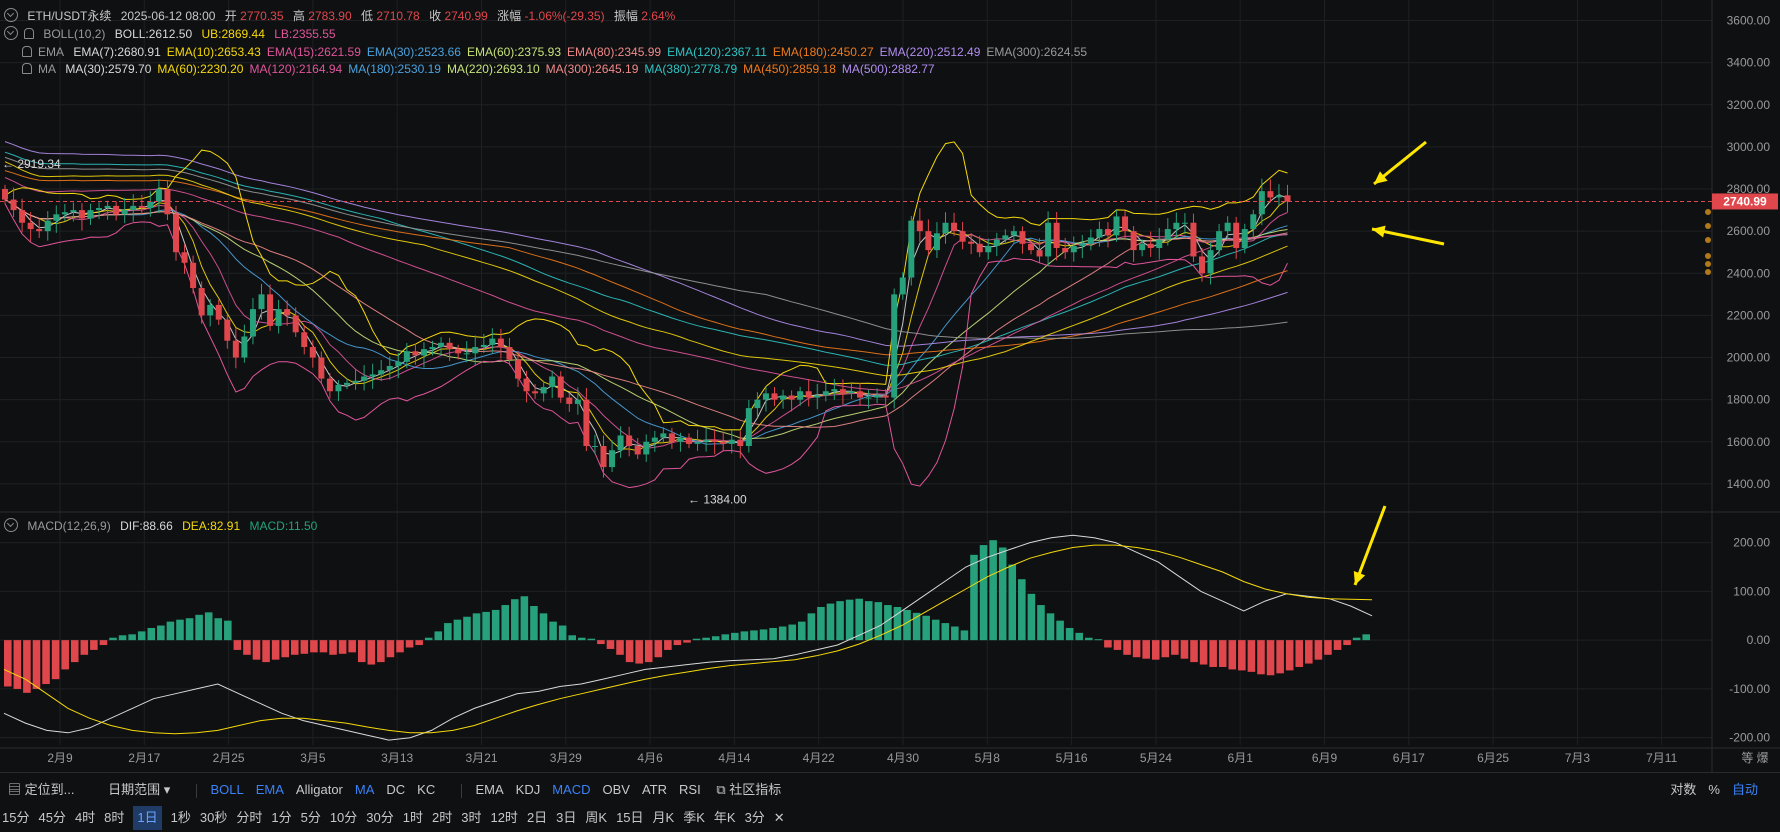 Image resolution: width=1780 pixels, height=832 pixels. What do you see at coordinates (213, 817) in the screenshot?
I see `interval-button: 30秒` at bounding box center [213, 817].